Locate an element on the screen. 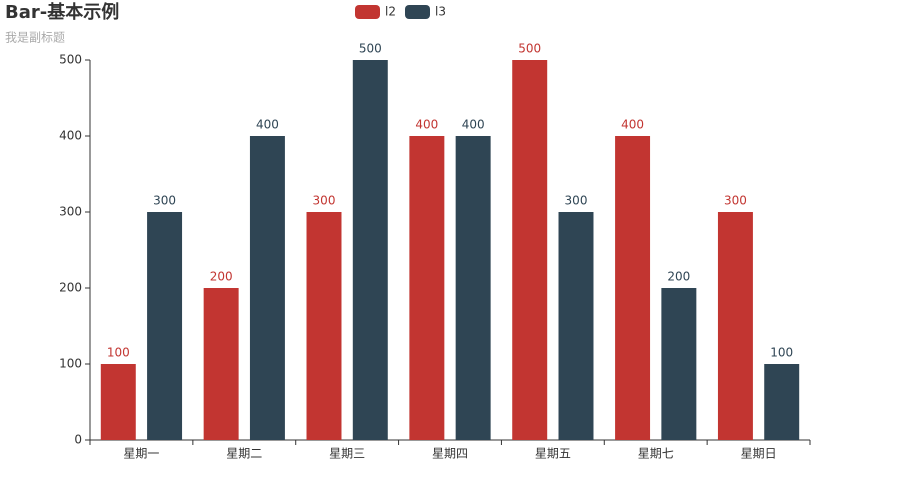 The image size is (900, 500). x-tick-label: 星期七 is located at coordinates (656, 454).